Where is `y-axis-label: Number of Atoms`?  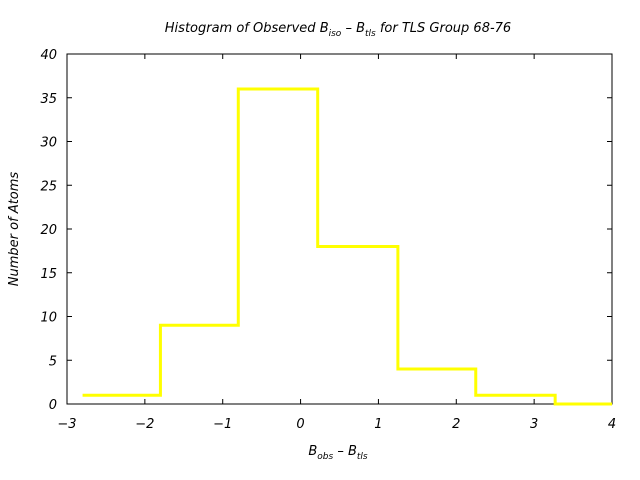
y-axis-label: Number of Atoms is located at coordinates (14, 229).